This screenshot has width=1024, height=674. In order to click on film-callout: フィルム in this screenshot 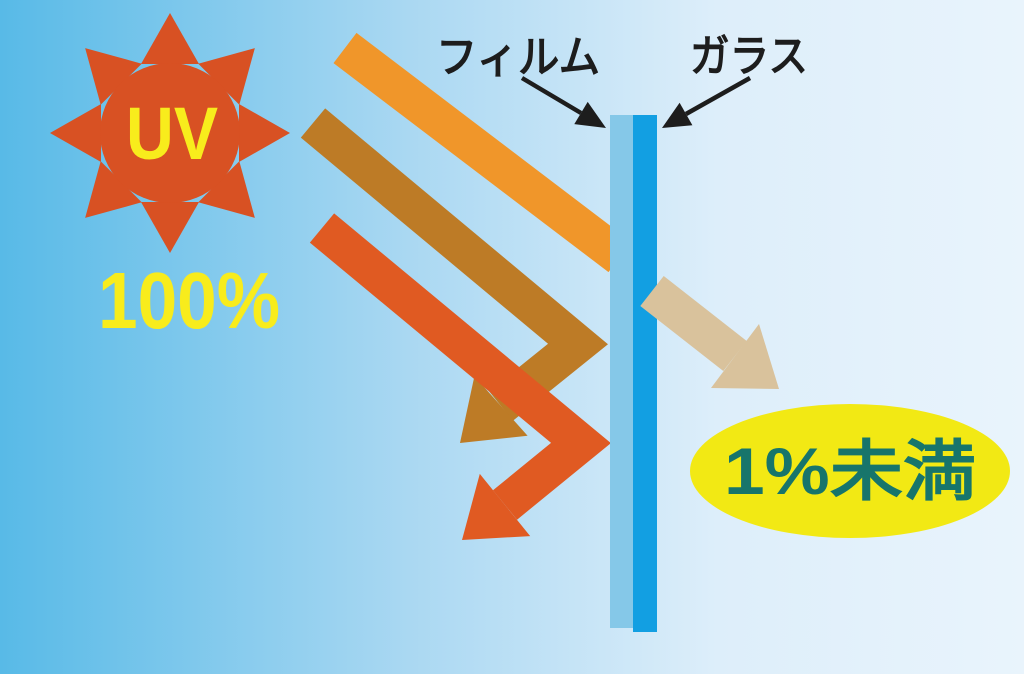, I will do `click(521, 80)`.